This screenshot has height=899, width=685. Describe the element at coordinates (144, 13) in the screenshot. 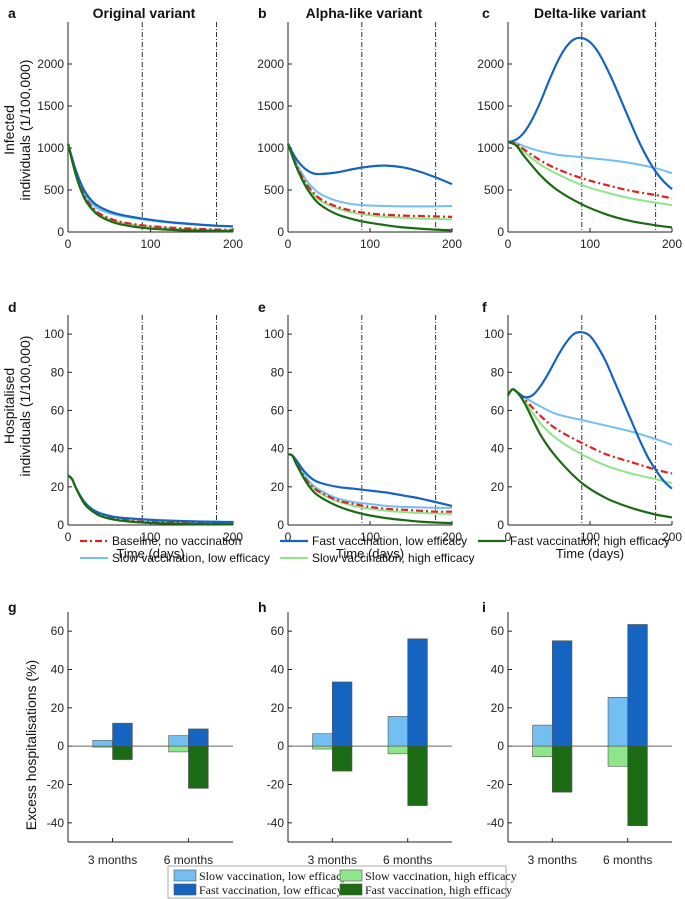

I see `column-title-original: Original variant` at that location.